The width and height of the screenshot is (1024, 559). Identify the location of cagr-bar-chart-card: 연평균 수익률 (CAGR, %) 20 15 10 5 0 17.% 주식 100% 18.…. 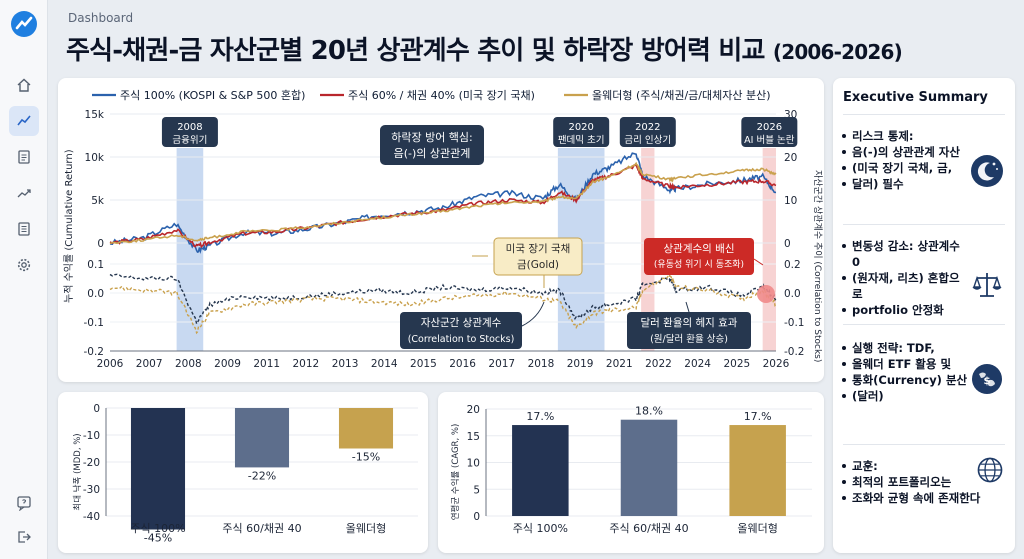
(631, 472).